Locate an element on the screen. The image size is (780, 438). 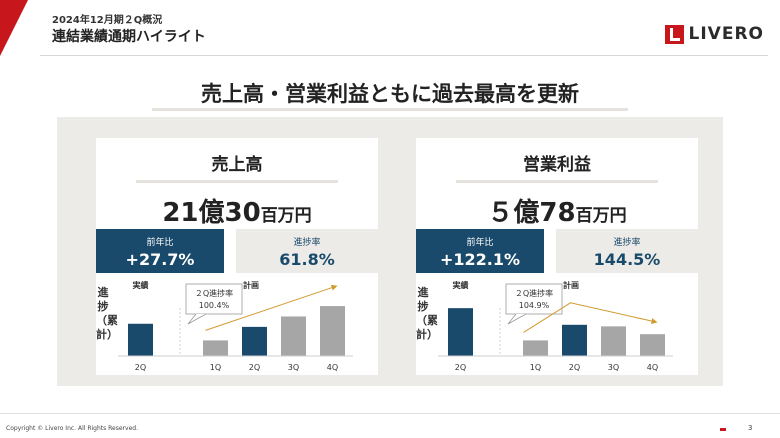
livero-logo: LIVERO is located at coordinates (714, 34).